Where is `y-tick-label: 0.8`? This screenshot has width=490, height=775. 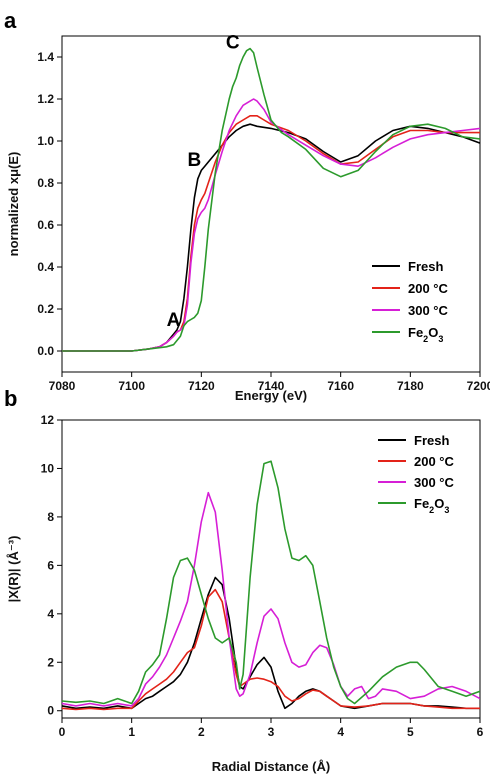 y-tick-label: 0.8 is located at coordinates (45, 183).